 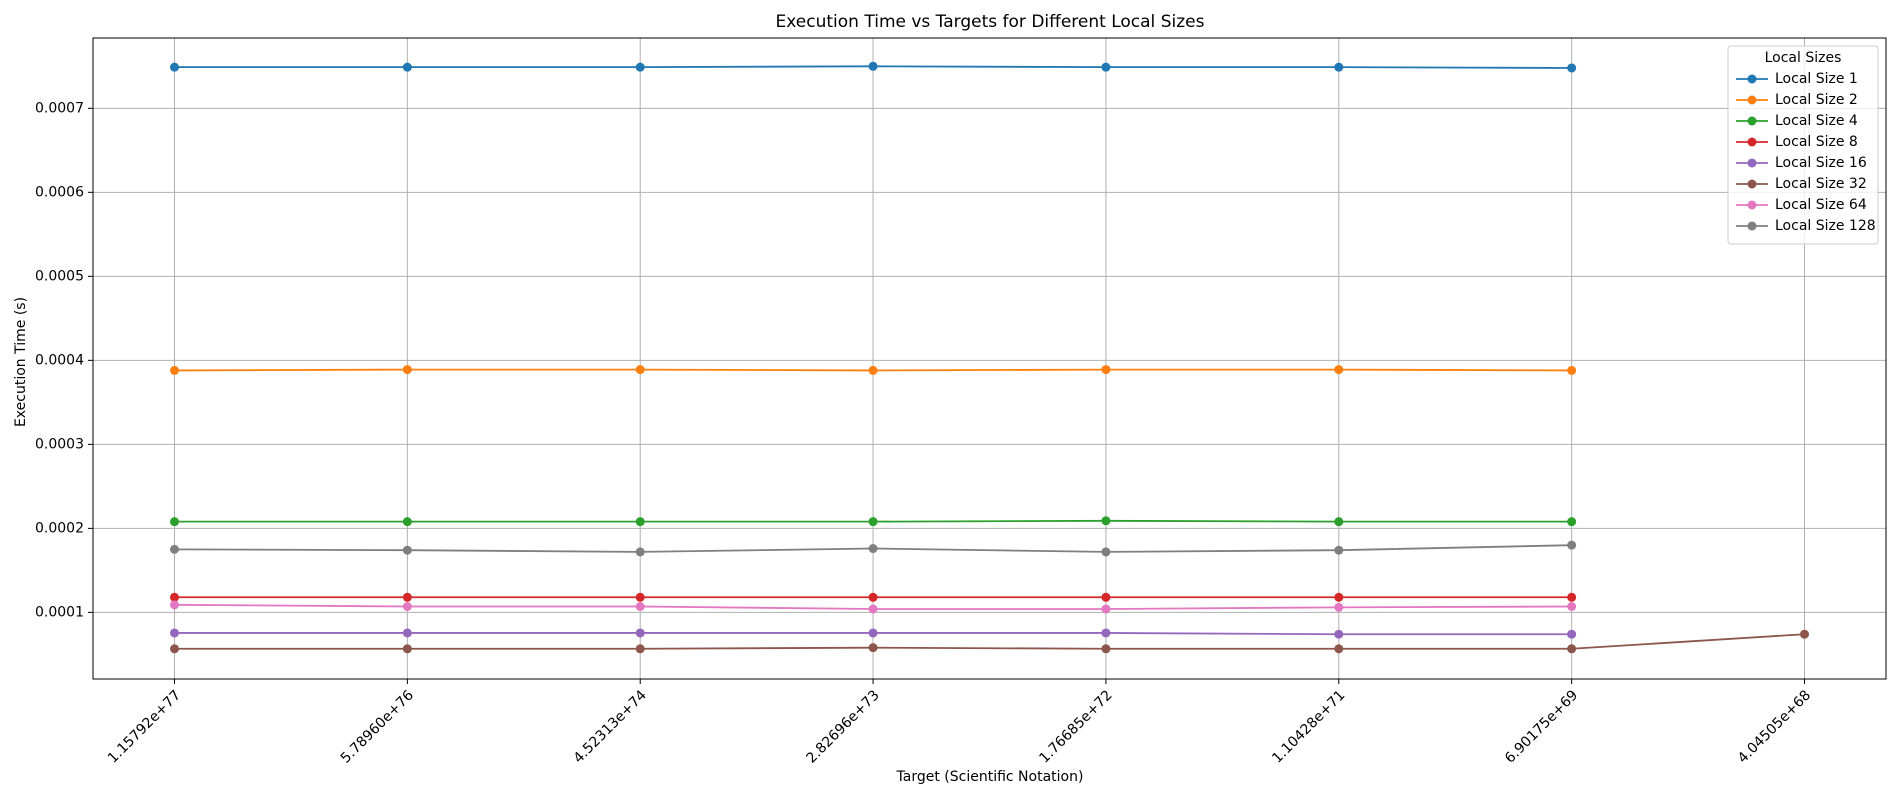 What do you see at coordinates (1816, 100) in the screenshot?
I see `legend-label: Local Size 2` at bounding box center [1816, 100].